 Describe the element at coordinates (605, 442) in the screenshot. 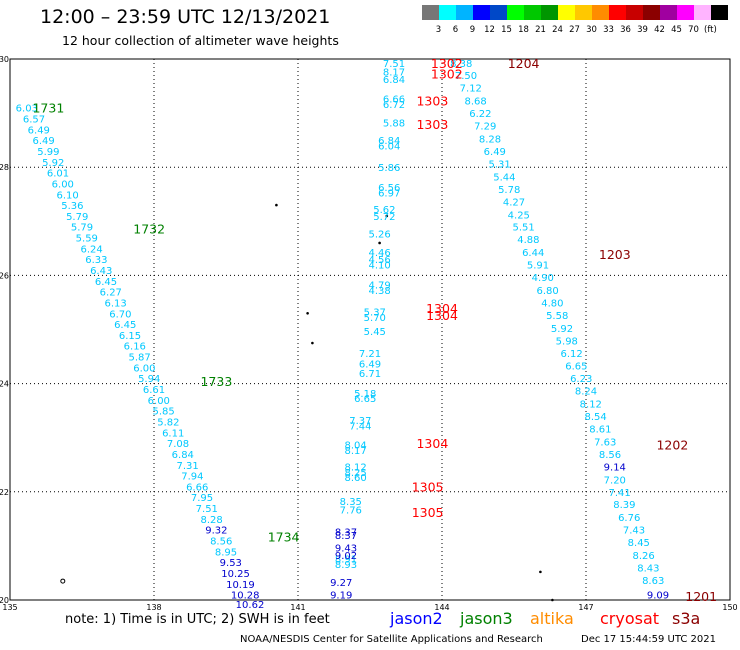

I see `wave-height-value: 7.63` at that location.